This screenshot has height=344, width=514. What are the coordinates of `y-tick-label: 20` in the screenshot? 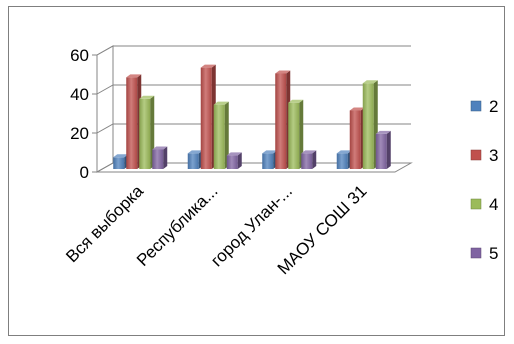 It's located at (79, 133).